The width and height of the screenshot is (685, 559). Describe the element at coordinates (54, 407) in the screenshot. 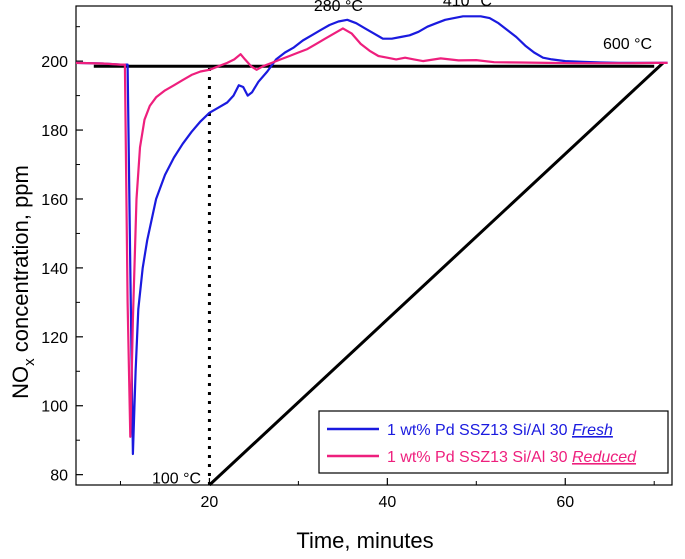

I see `y-tick-label: 100` at that location.